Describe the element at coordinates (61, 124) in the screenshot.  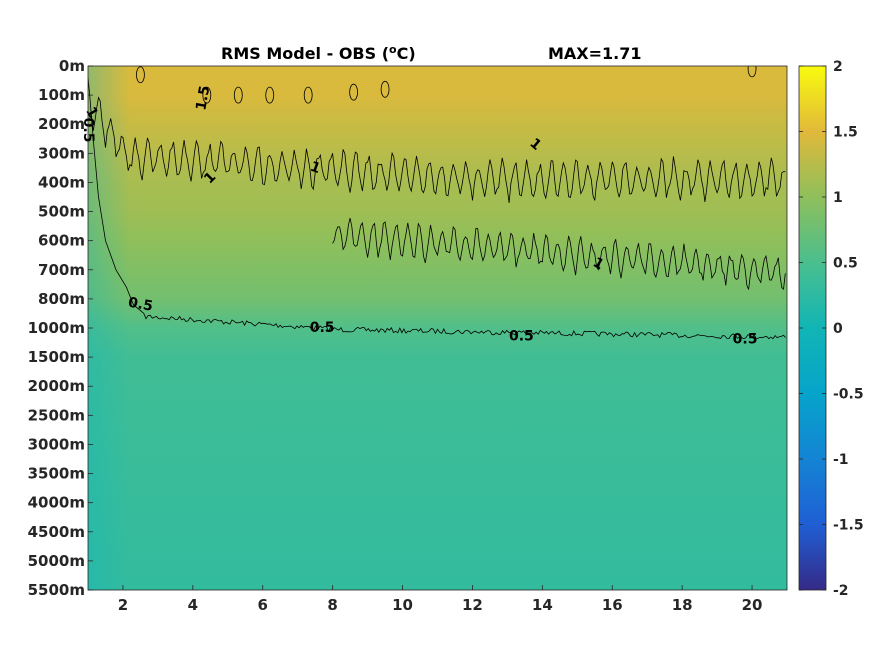
I see `y-tick-label: 200m` at that location.